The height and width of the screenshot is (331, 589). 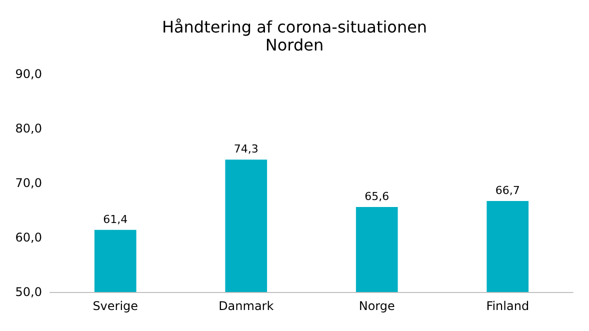 What do you see at coordinates (28, 237) in the screenshot?
I see `y-tick-label: 60,0` at bounding box center [28, 237].